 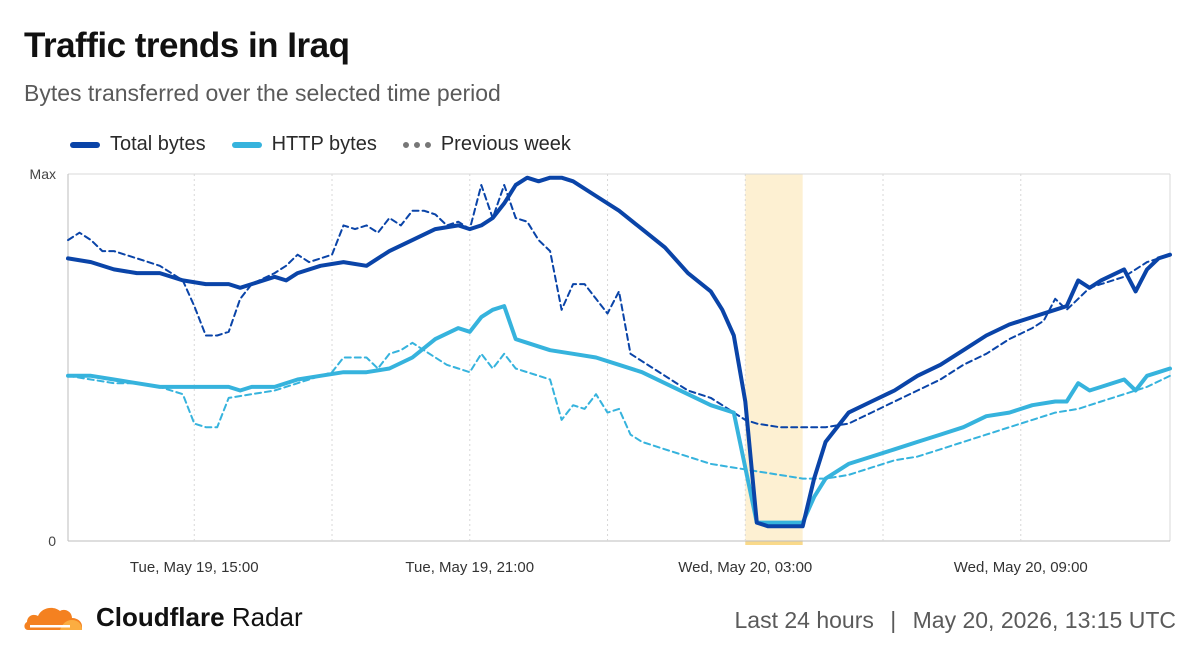 What do you see at coordinates (1021, 567) in the screenshot?
I see `x-tick-label: Wed, May 20, 09:00` at bounding box center [1021, 567].